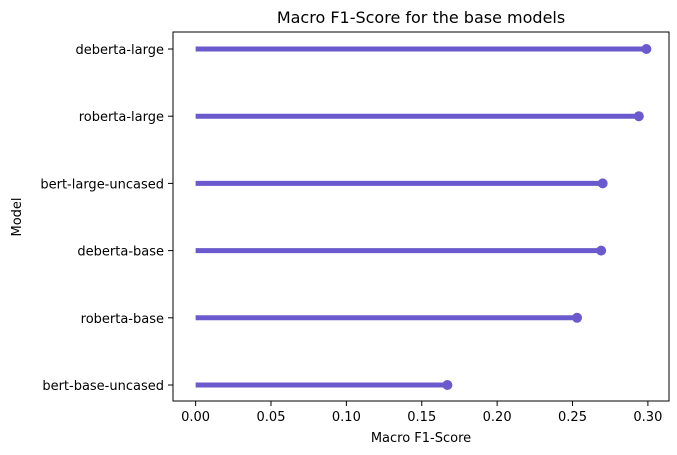 This screenshot has width=677, height=455. Describe the element at coordinates (120, 252) in the screenshot. I see `y-tick-label: deberta-base` at that location.